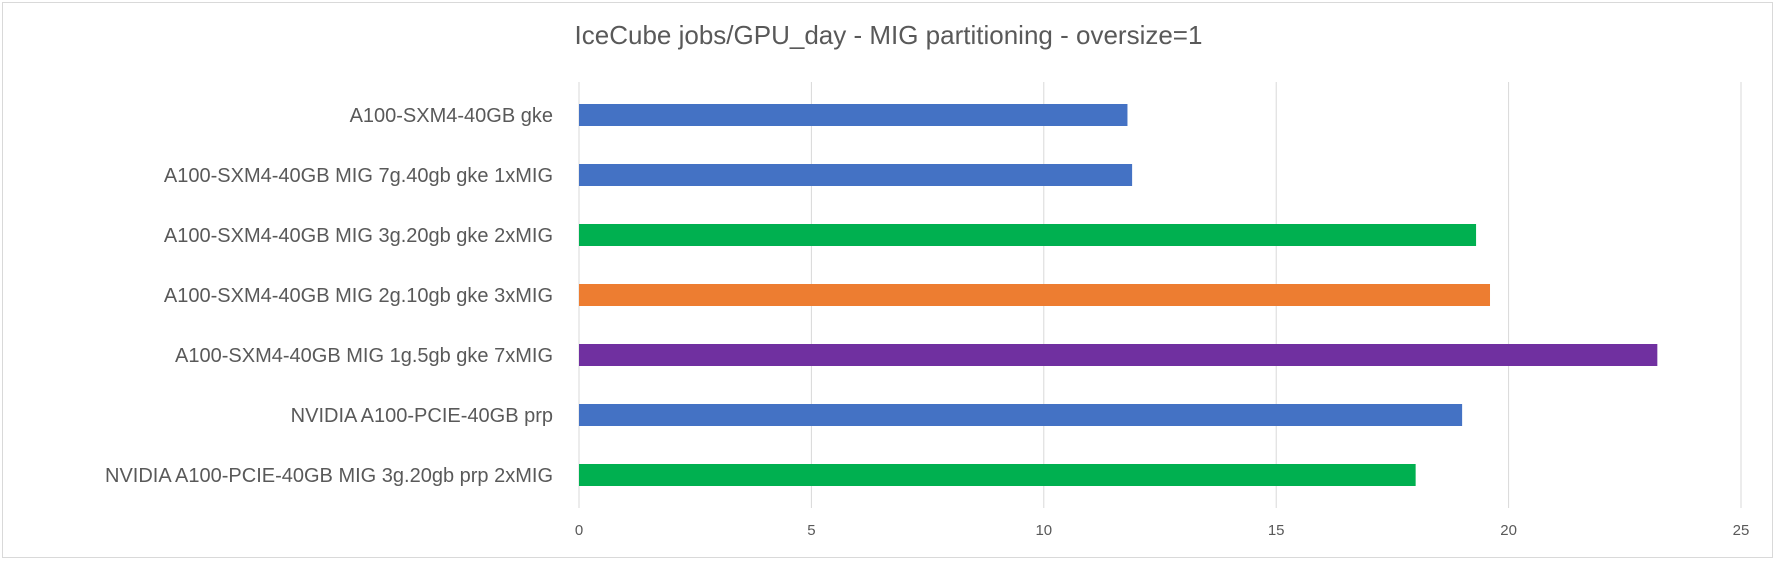 The image size is (1777, 562). What do you see at coordinates (364, 356) in the screenshot?
I see `category-label: A100-SXM4-40GB MIG 1g.5gb gke 7xMIG` at bounding box center [364, 356].